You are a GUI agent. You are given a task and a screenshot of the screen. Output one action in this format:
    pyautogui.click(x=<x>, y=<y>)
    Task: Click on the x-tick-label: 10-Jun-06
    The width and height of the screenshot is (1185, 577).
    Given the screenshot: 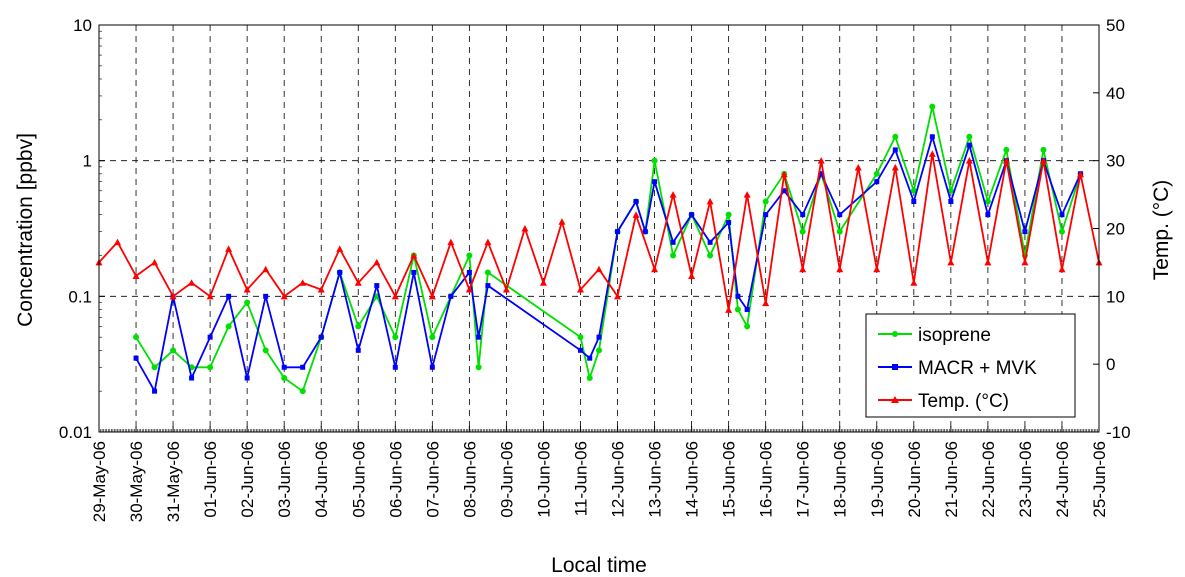 What is the action you would take?
    pyautogui.click(x=543, y=479)
    